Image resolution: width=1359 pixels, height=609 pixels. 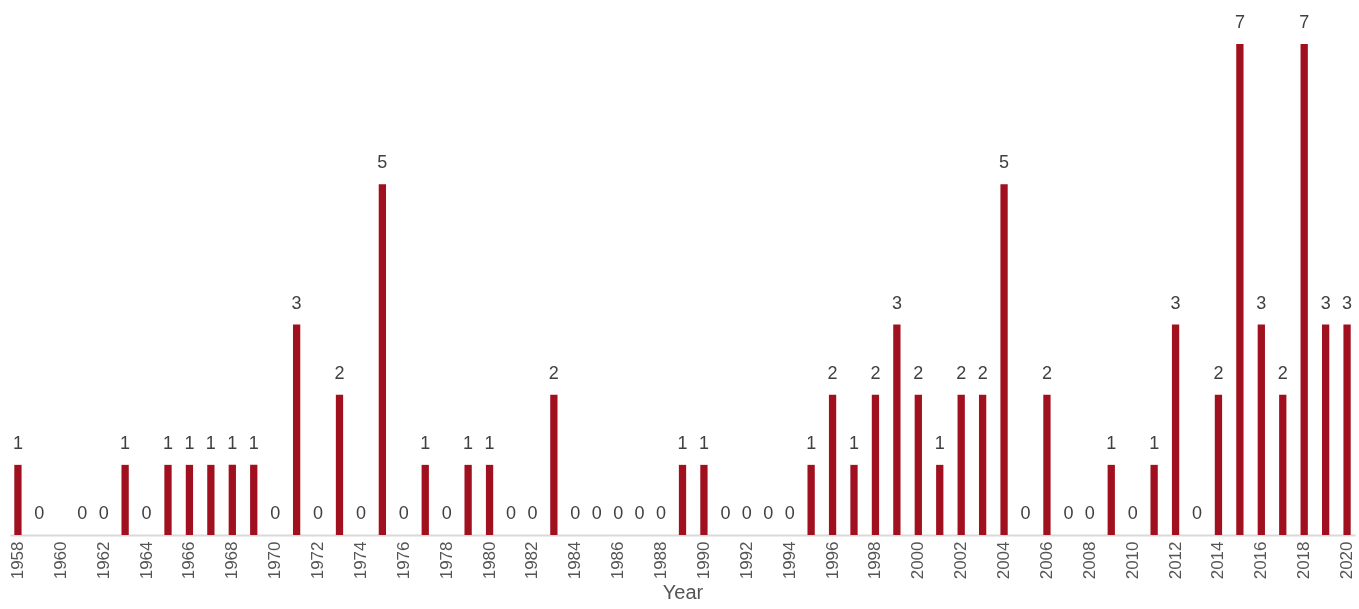 I want to click on data-label: 7, so click(x=1304, y=22).